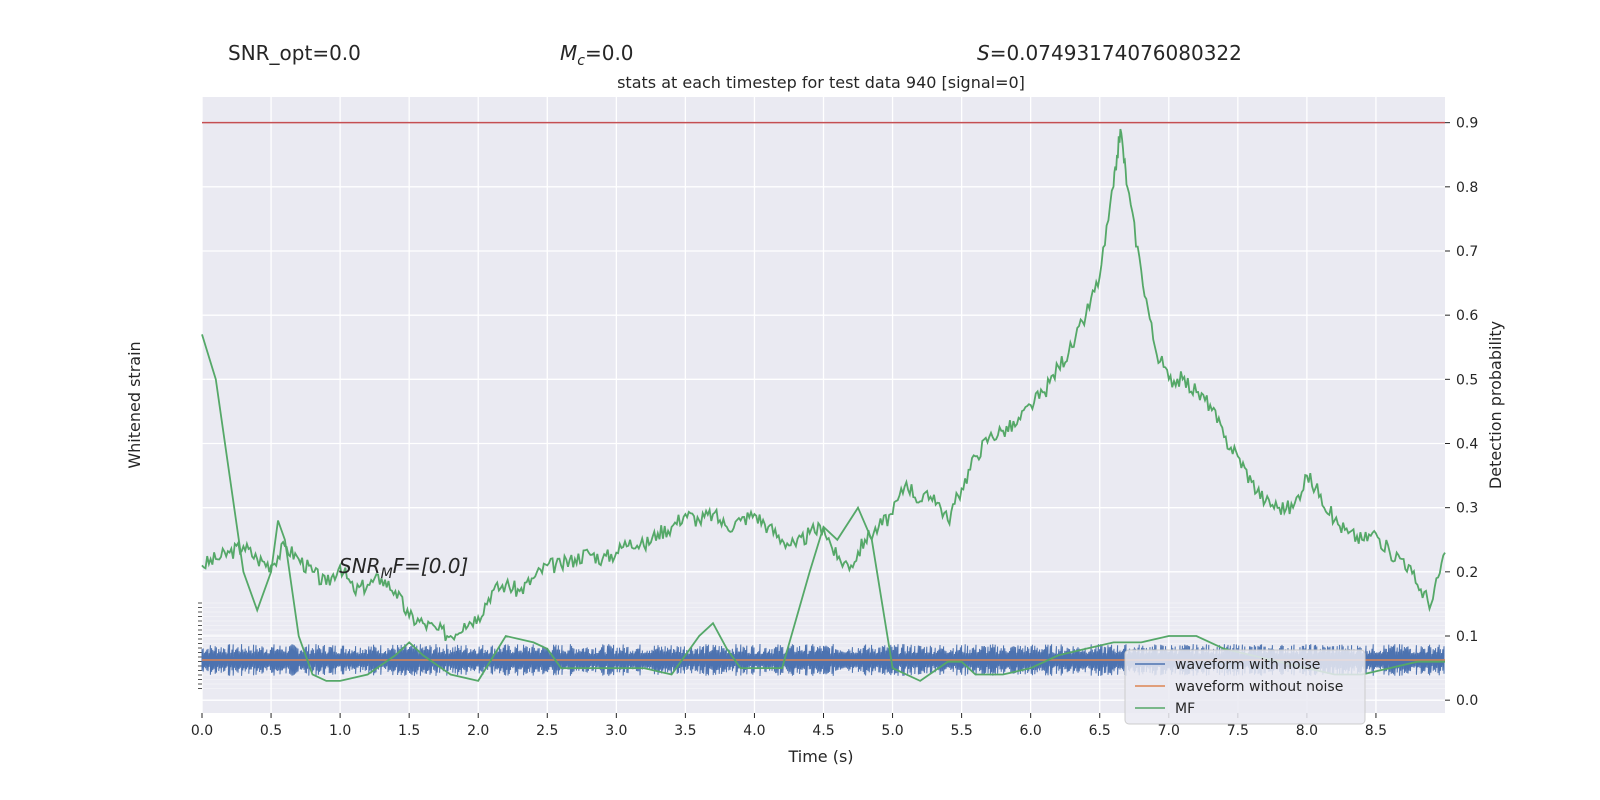  I want to click on s-symbol: S, so click(983, 53).